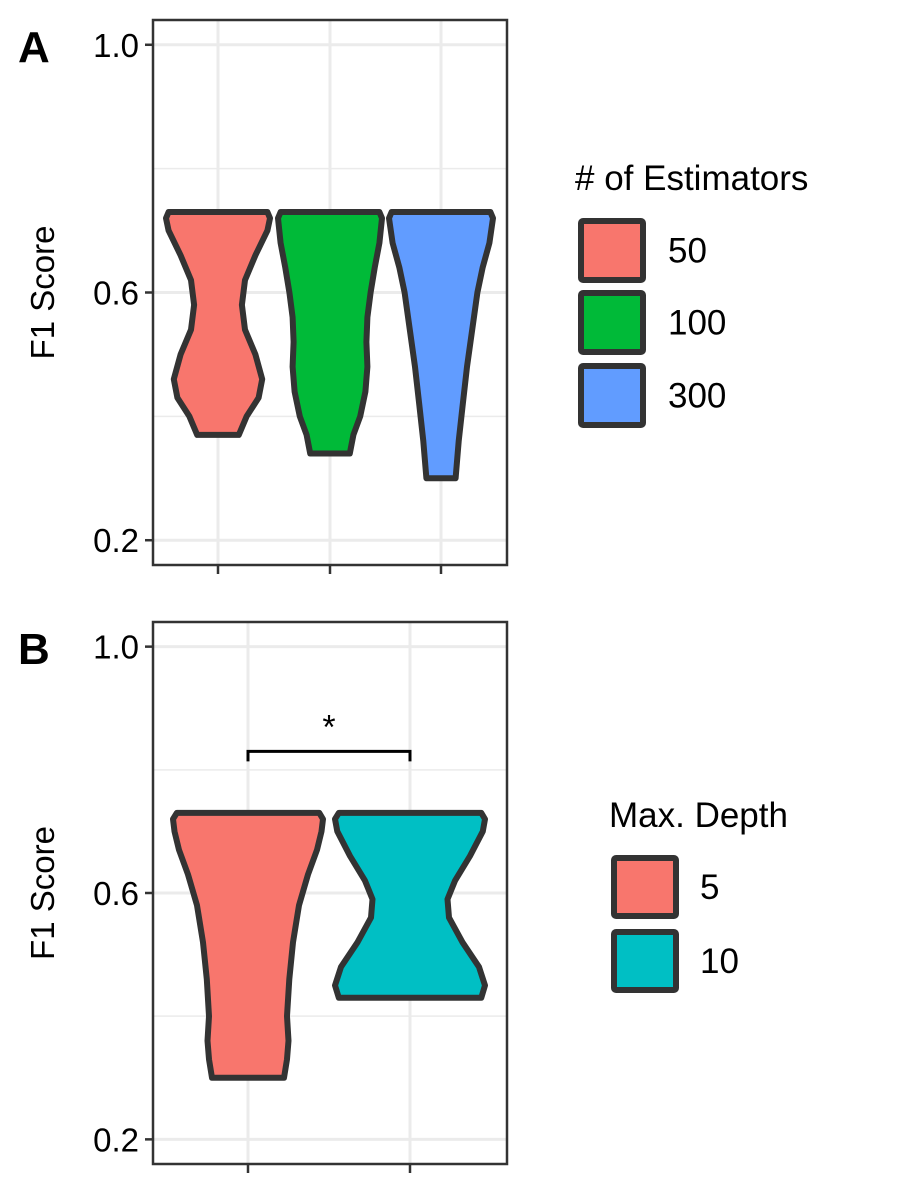  I want to click on legend-label: 5, so click(709, 887).